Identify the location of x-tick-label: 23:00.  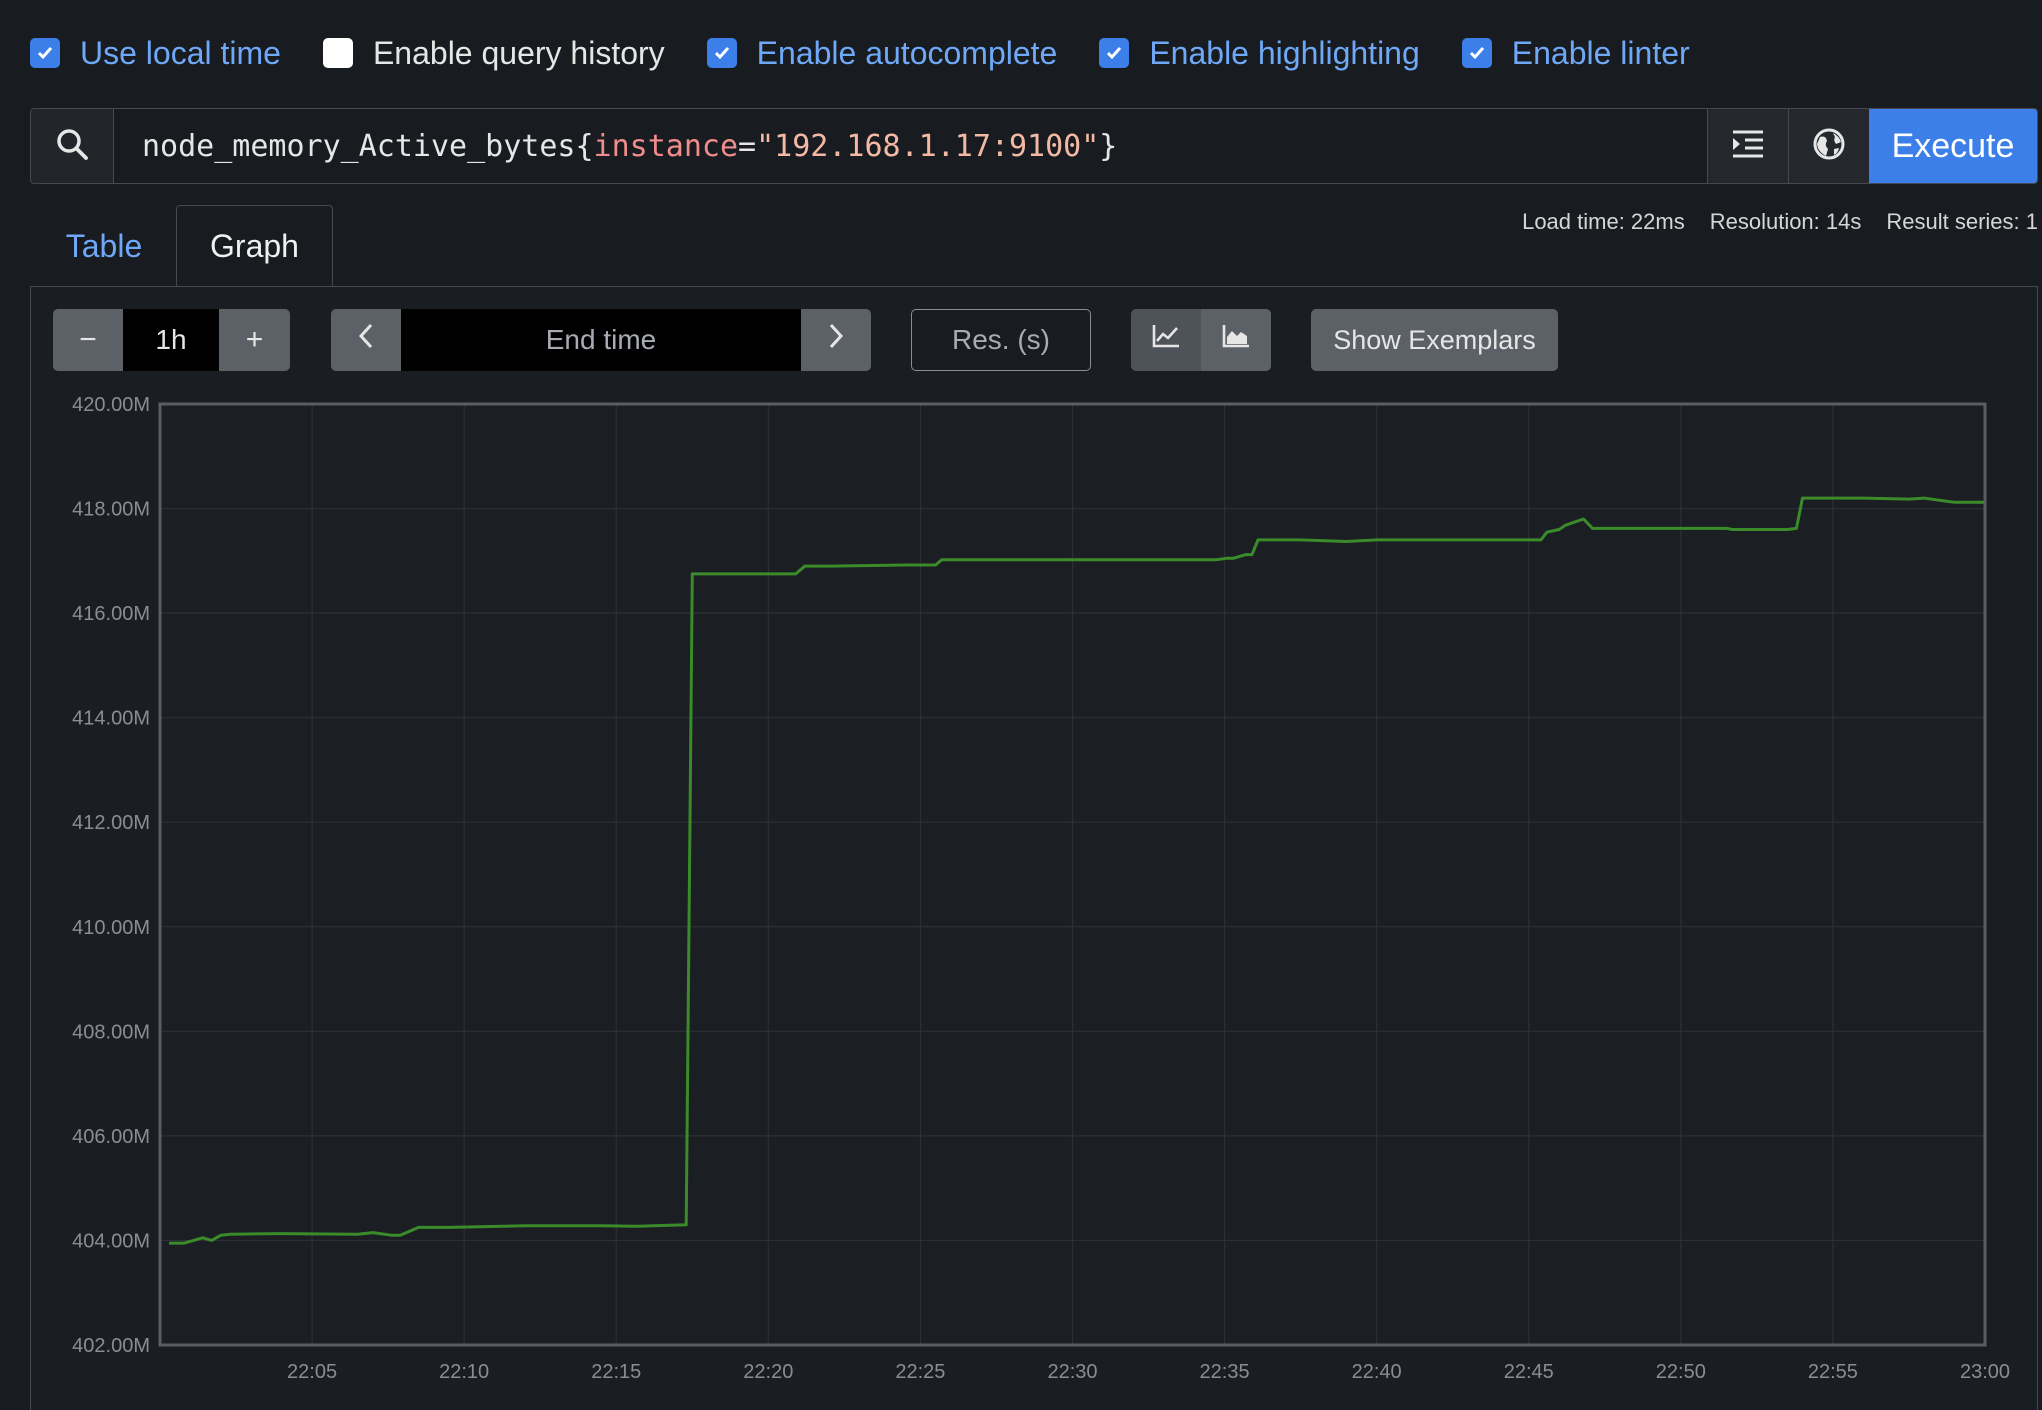
(1985, 1372).